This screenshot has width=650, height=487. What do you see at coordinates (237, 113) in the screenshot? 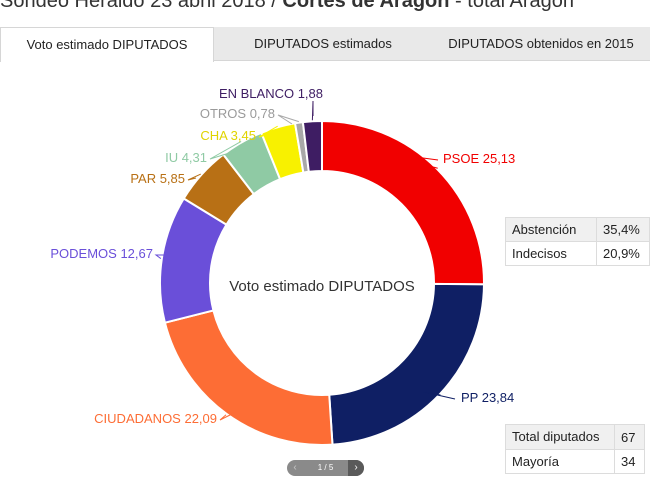
I see `slice-label-otros: OTROS 0,78` at bounding box center [237, 113].